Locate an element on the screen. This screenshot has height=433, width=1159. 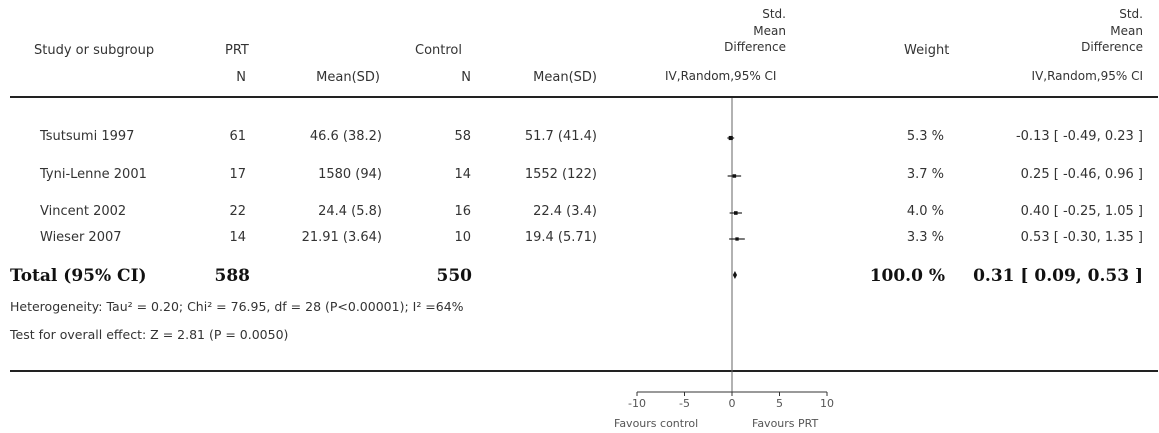
control-mean-sd: 1552 (122) is located at coordinates (560, 174).